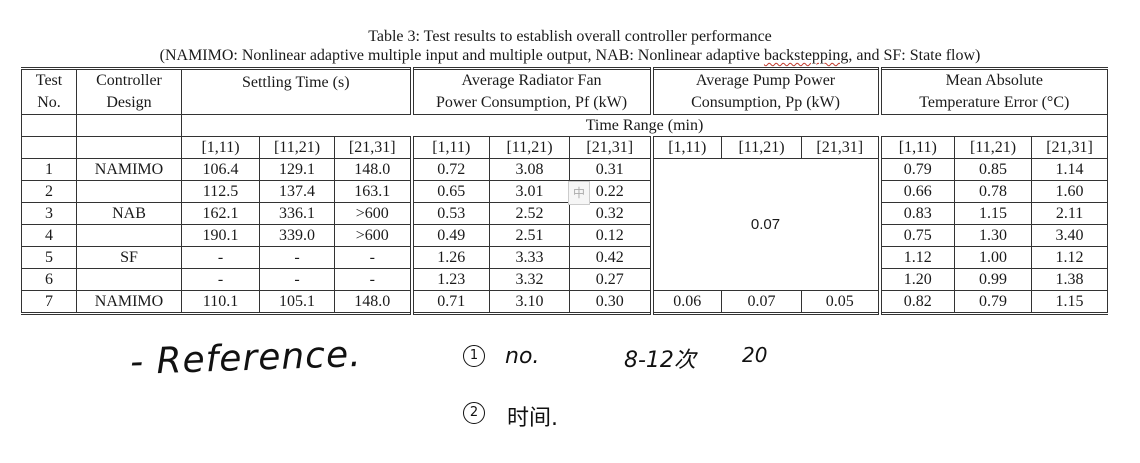  Describe the element at coordinates (755, 355) in the screenshot. I see `note-item-1-count: 20` at that location.